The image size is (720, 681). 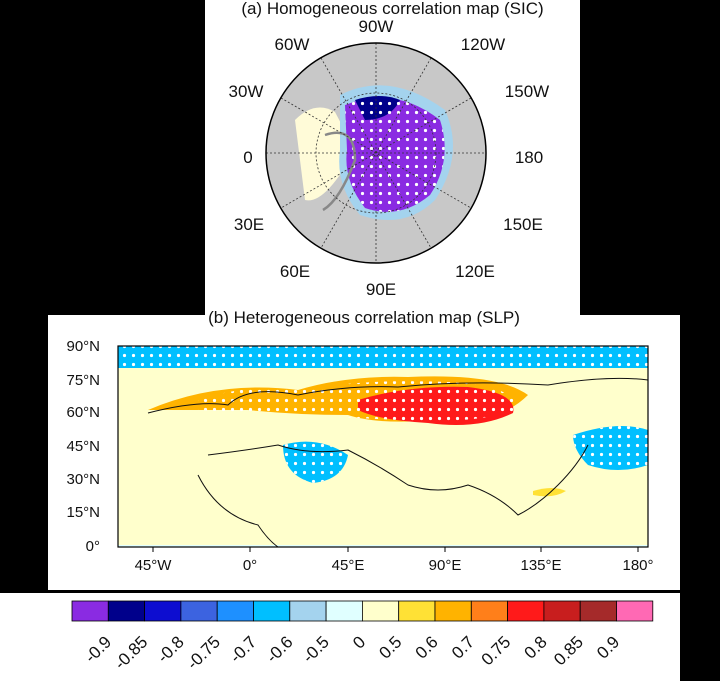 I want to click on y-axis-labels: 90°N 75°N 60°N 45°N 30°N 15°N 0°, so click(x=83, y=446).